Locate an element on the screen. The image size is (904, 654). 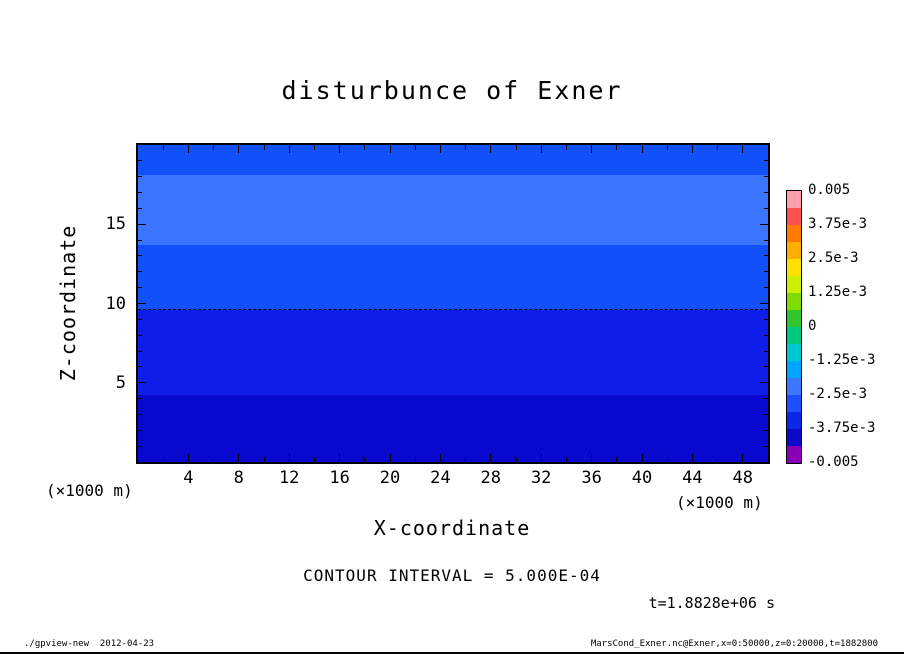
footer-command-text: ./gpview-new 2012-04-23 is located at coordinates (89, 644).